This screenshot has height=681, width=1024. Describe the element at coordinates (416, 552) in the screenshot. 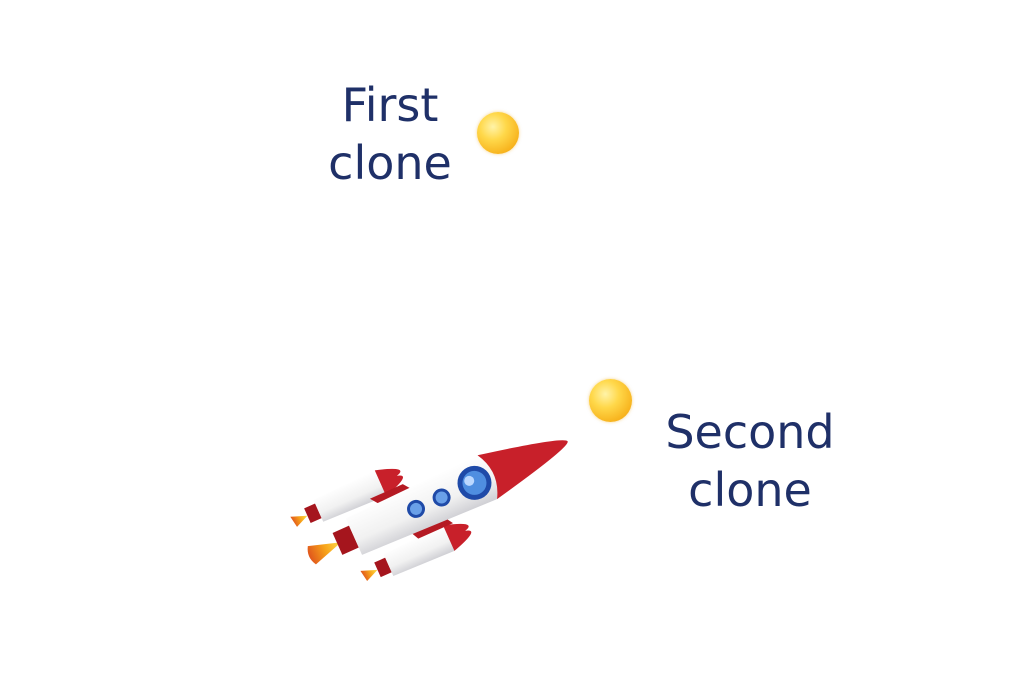

I see `lower-booster` at that location.